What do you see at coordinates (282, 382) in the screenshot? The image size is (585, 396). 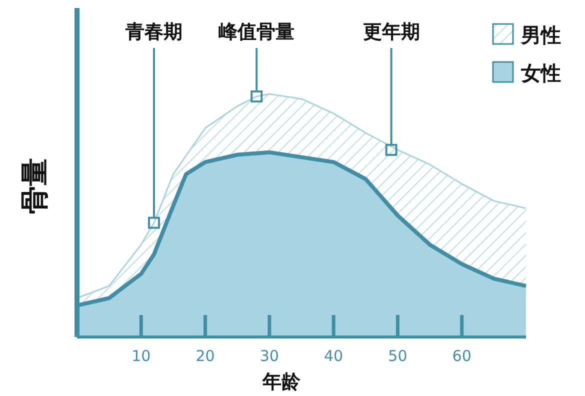 I see `x-axis-title: 年龄` at bounding box center [282, 382].